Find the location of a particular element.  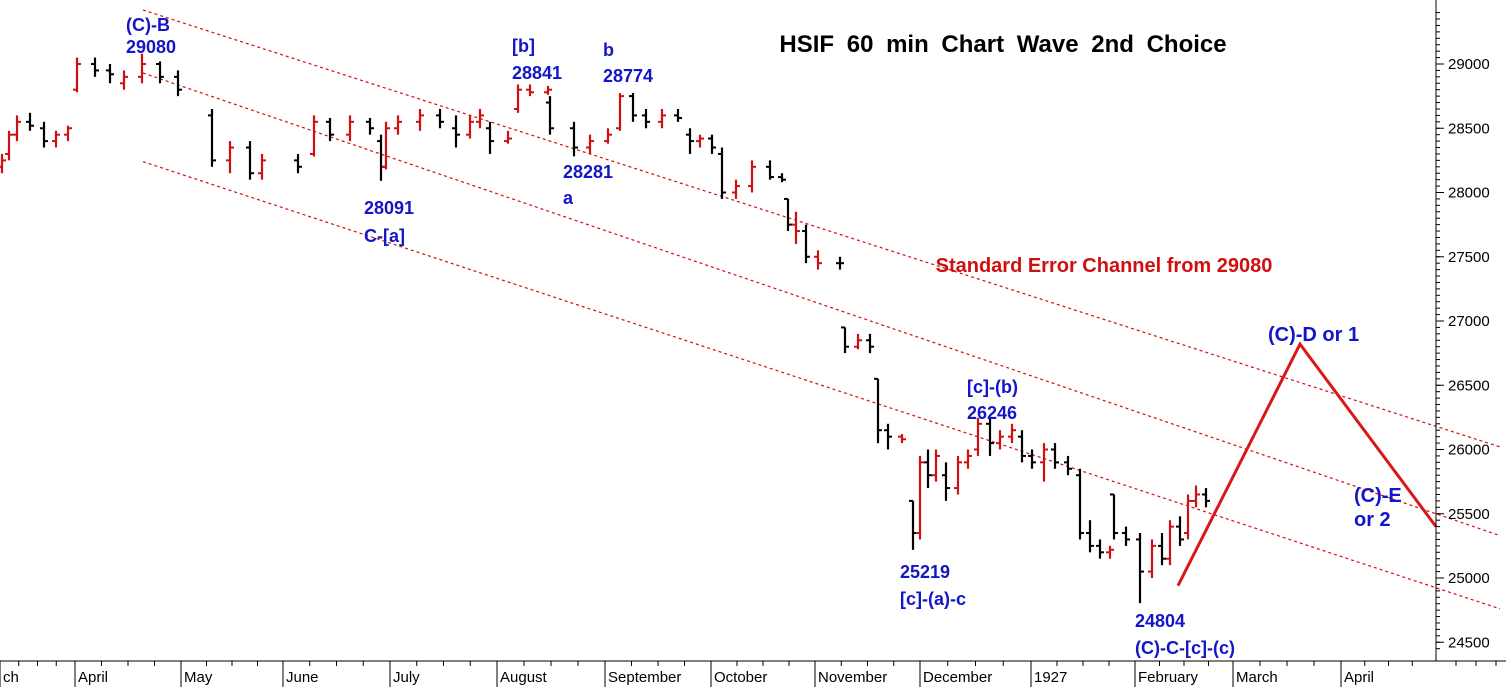

wave-label-line: (C)-E is located at coordinates (1378, 496).